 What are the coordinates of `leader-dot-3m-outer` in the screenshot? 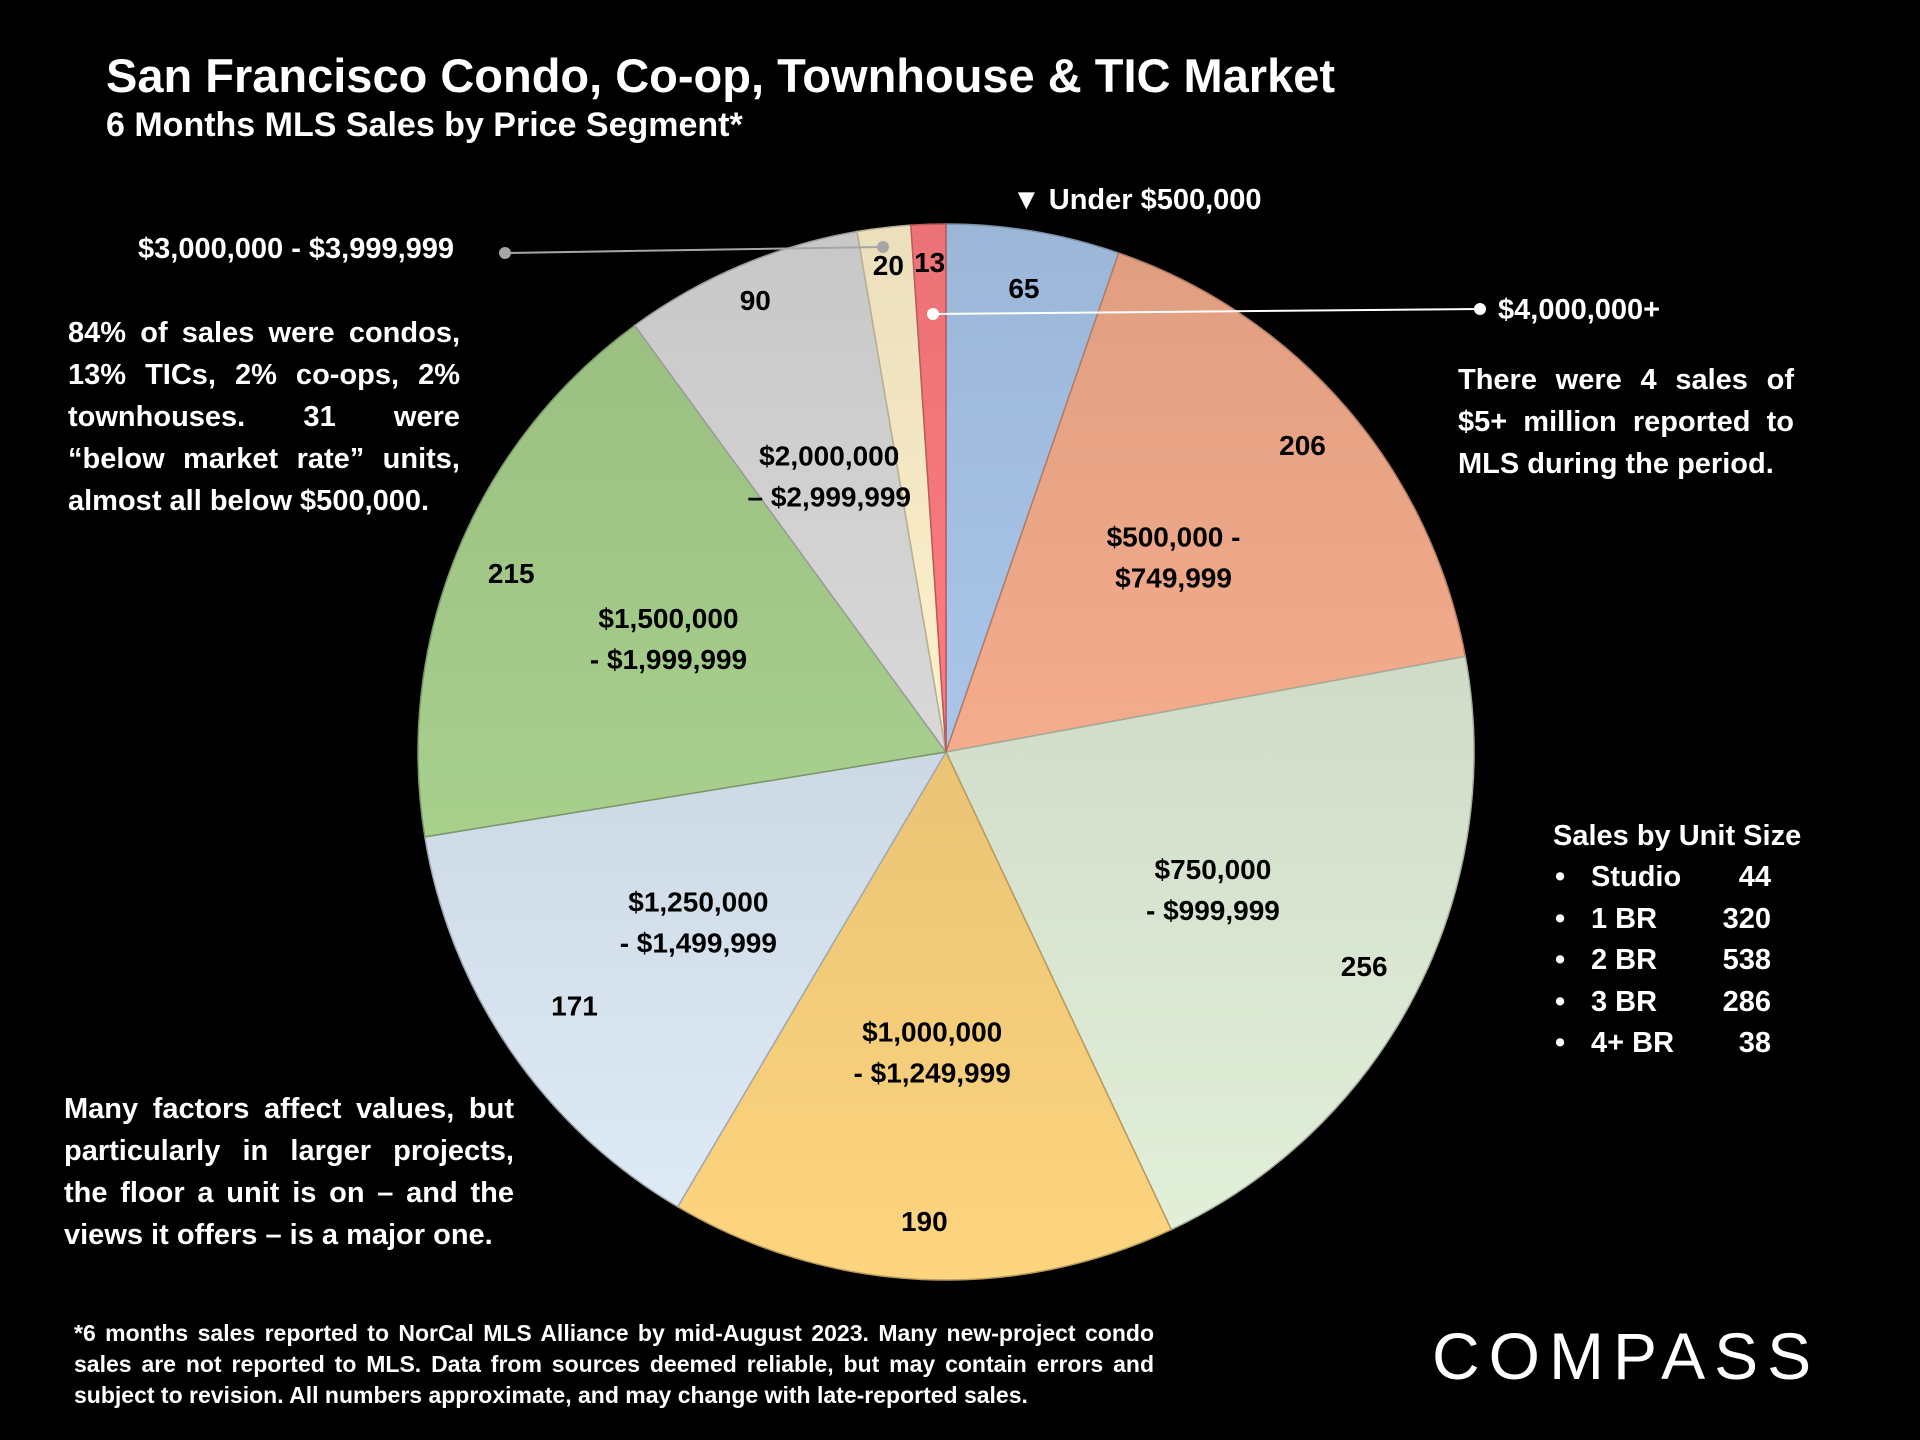 It's located at (505, 253).